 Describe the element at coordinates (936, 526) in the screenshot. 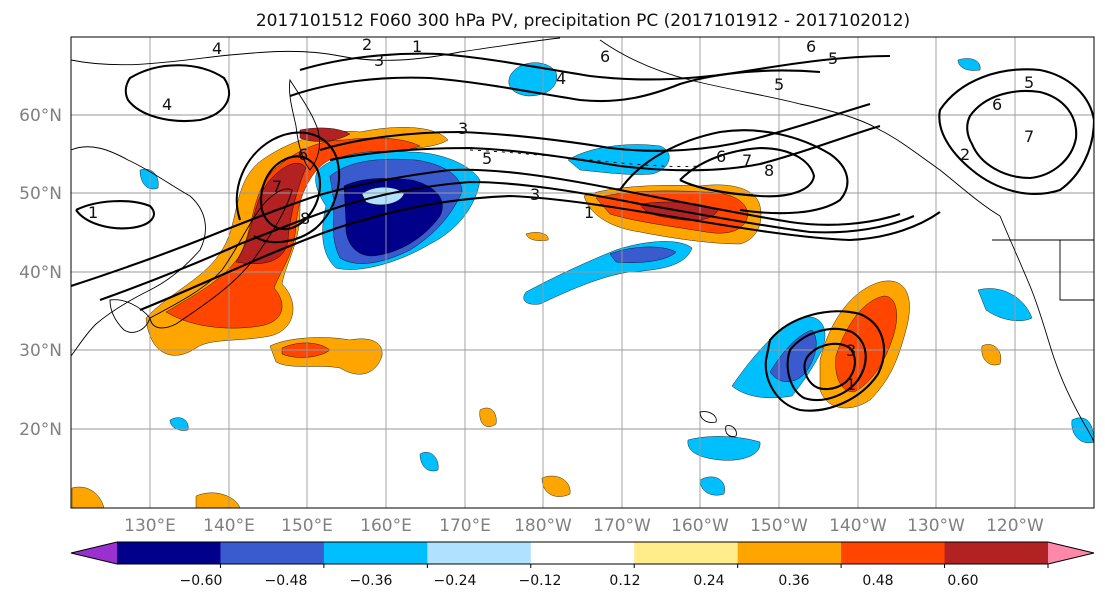

I see `lon-label: 130°W` at that location.